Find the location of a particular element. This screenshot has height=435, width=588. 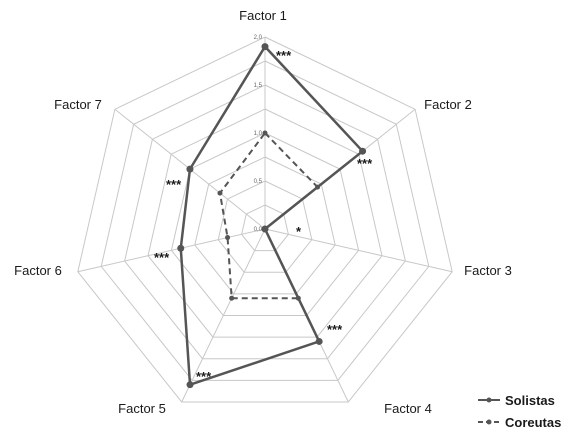

axis-label: Factor 6 is located at coordinates (38, 270).